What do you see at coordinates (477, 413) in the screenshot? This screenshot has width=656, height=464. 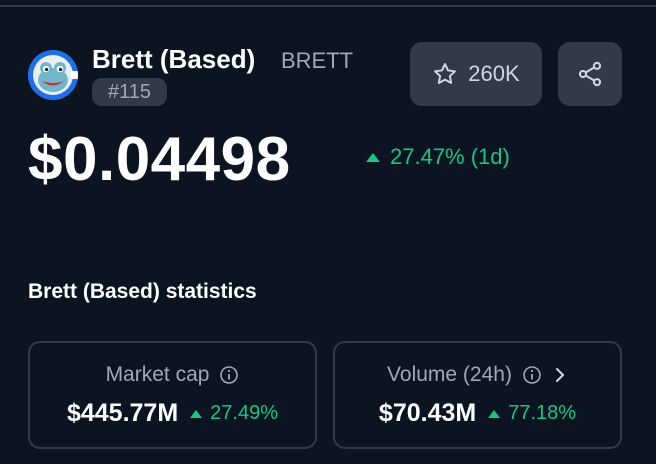 I see `volume-value-row: $70.43M 77.18%` at bounding box center [477, 413].